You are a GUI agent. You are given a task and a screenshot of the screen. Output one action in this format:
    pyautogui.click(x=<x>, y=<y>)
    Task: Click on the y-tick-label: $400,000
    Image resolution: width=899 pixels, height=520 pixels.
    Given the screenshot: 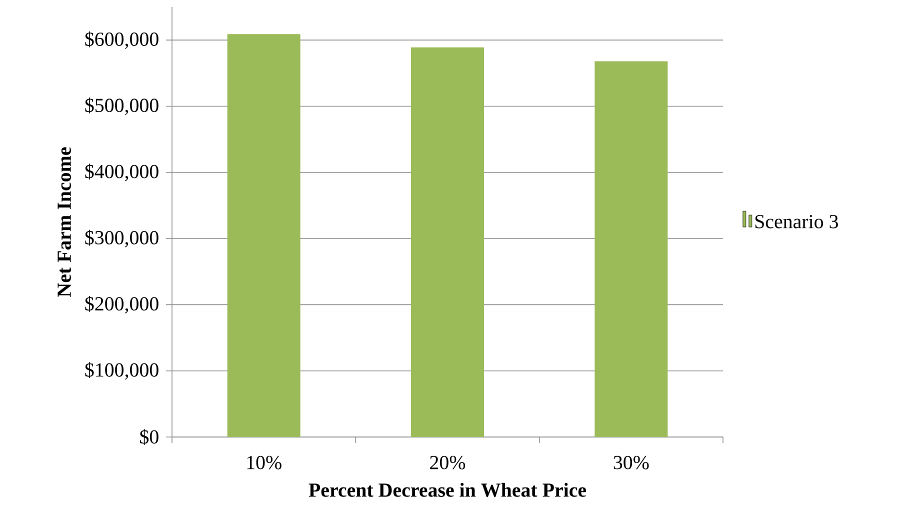 What is the action you would take?
    pyautogui.click(x=121, y=173)
    